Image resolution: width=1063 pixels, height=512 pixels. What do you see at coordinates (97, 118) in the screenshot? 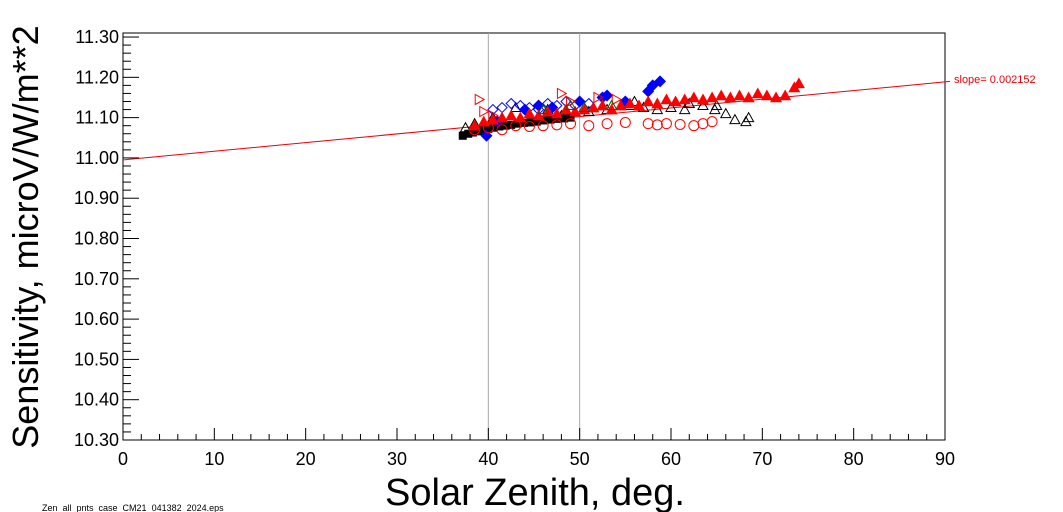
I see `y-tick-label: 11.10` at bounding box center [97, 118].